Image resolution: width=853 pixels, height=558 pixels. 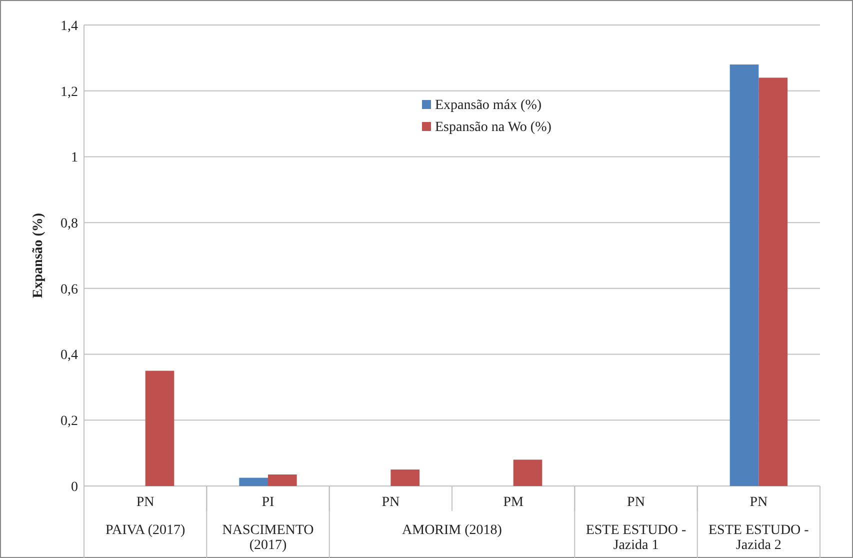 What do you see at coordinates (636, 538) in the screenshot?
I see `text: ESTE ESTUDO - Jazida 1` at bounding box center [636, 538].